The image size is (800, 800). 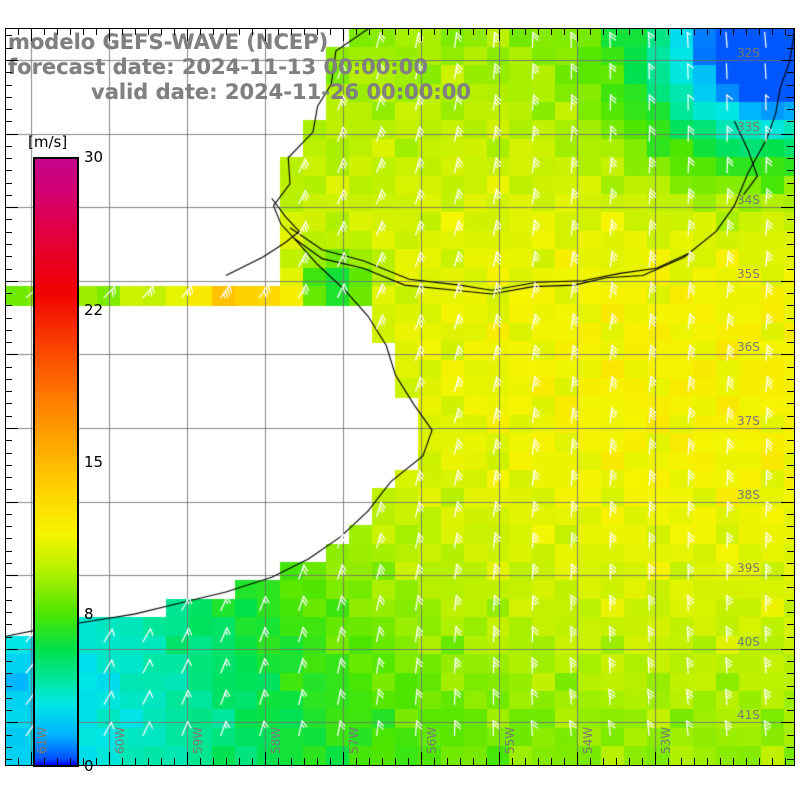 I want to click on model-title: modelo GEFS-WAVE (NCEP), so click(x=168, y=42).